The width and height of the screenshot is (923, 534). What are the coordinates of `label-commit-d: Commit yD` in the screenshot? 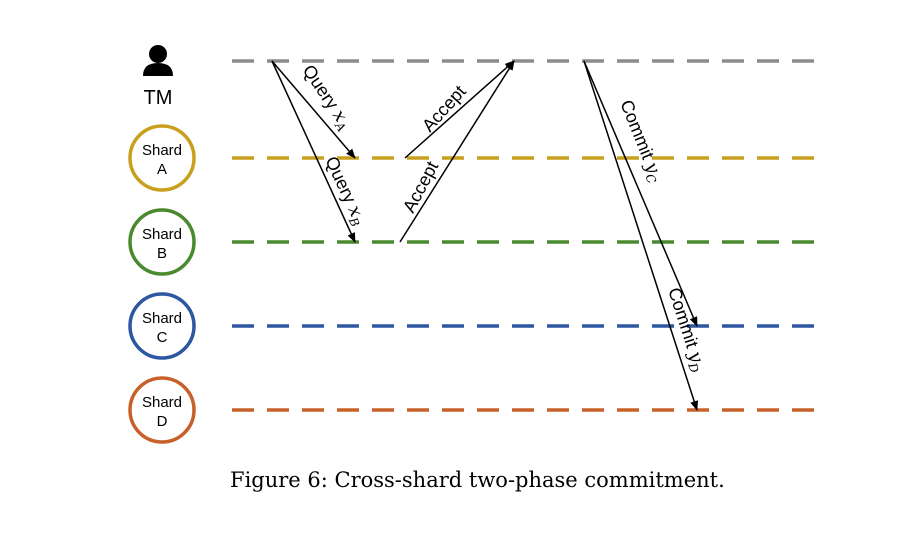 It's located at (685, 330).